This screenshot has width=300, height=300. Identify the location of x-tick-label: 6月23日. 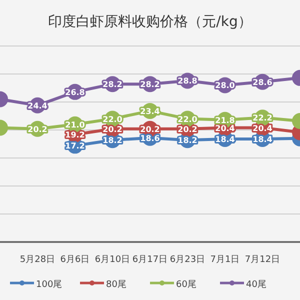
(188, 260).